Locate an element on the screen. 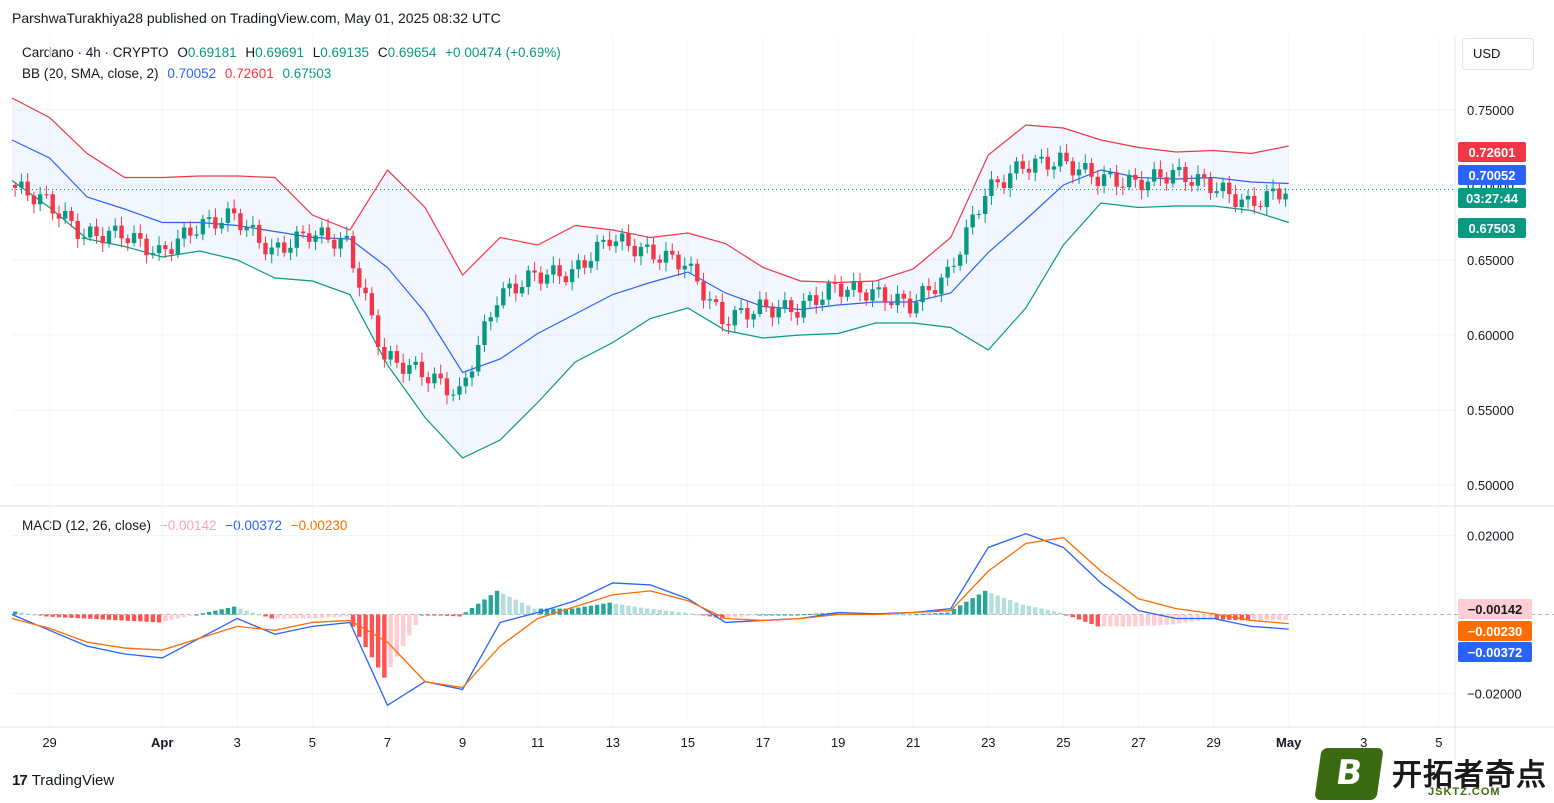  price-tick-label: 0.60000 is located at coordinates (1490, 335).